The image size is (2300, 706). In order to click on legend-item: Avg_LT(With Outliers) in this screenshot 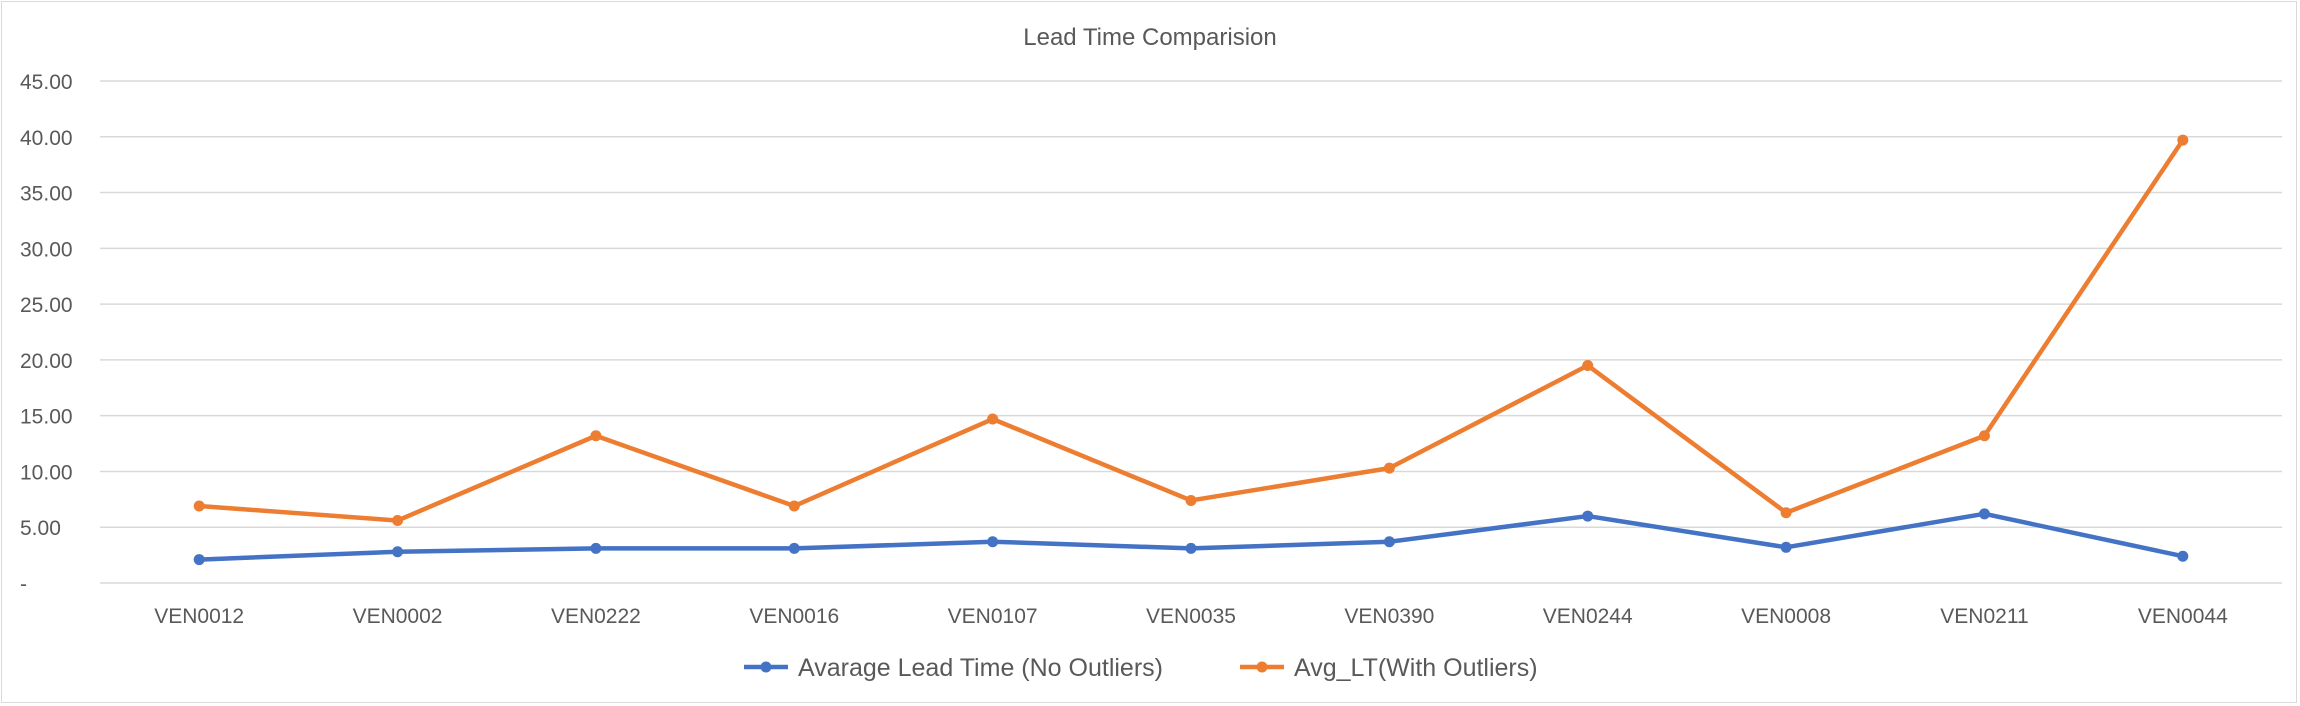, I will do `click(1389, 668)`.